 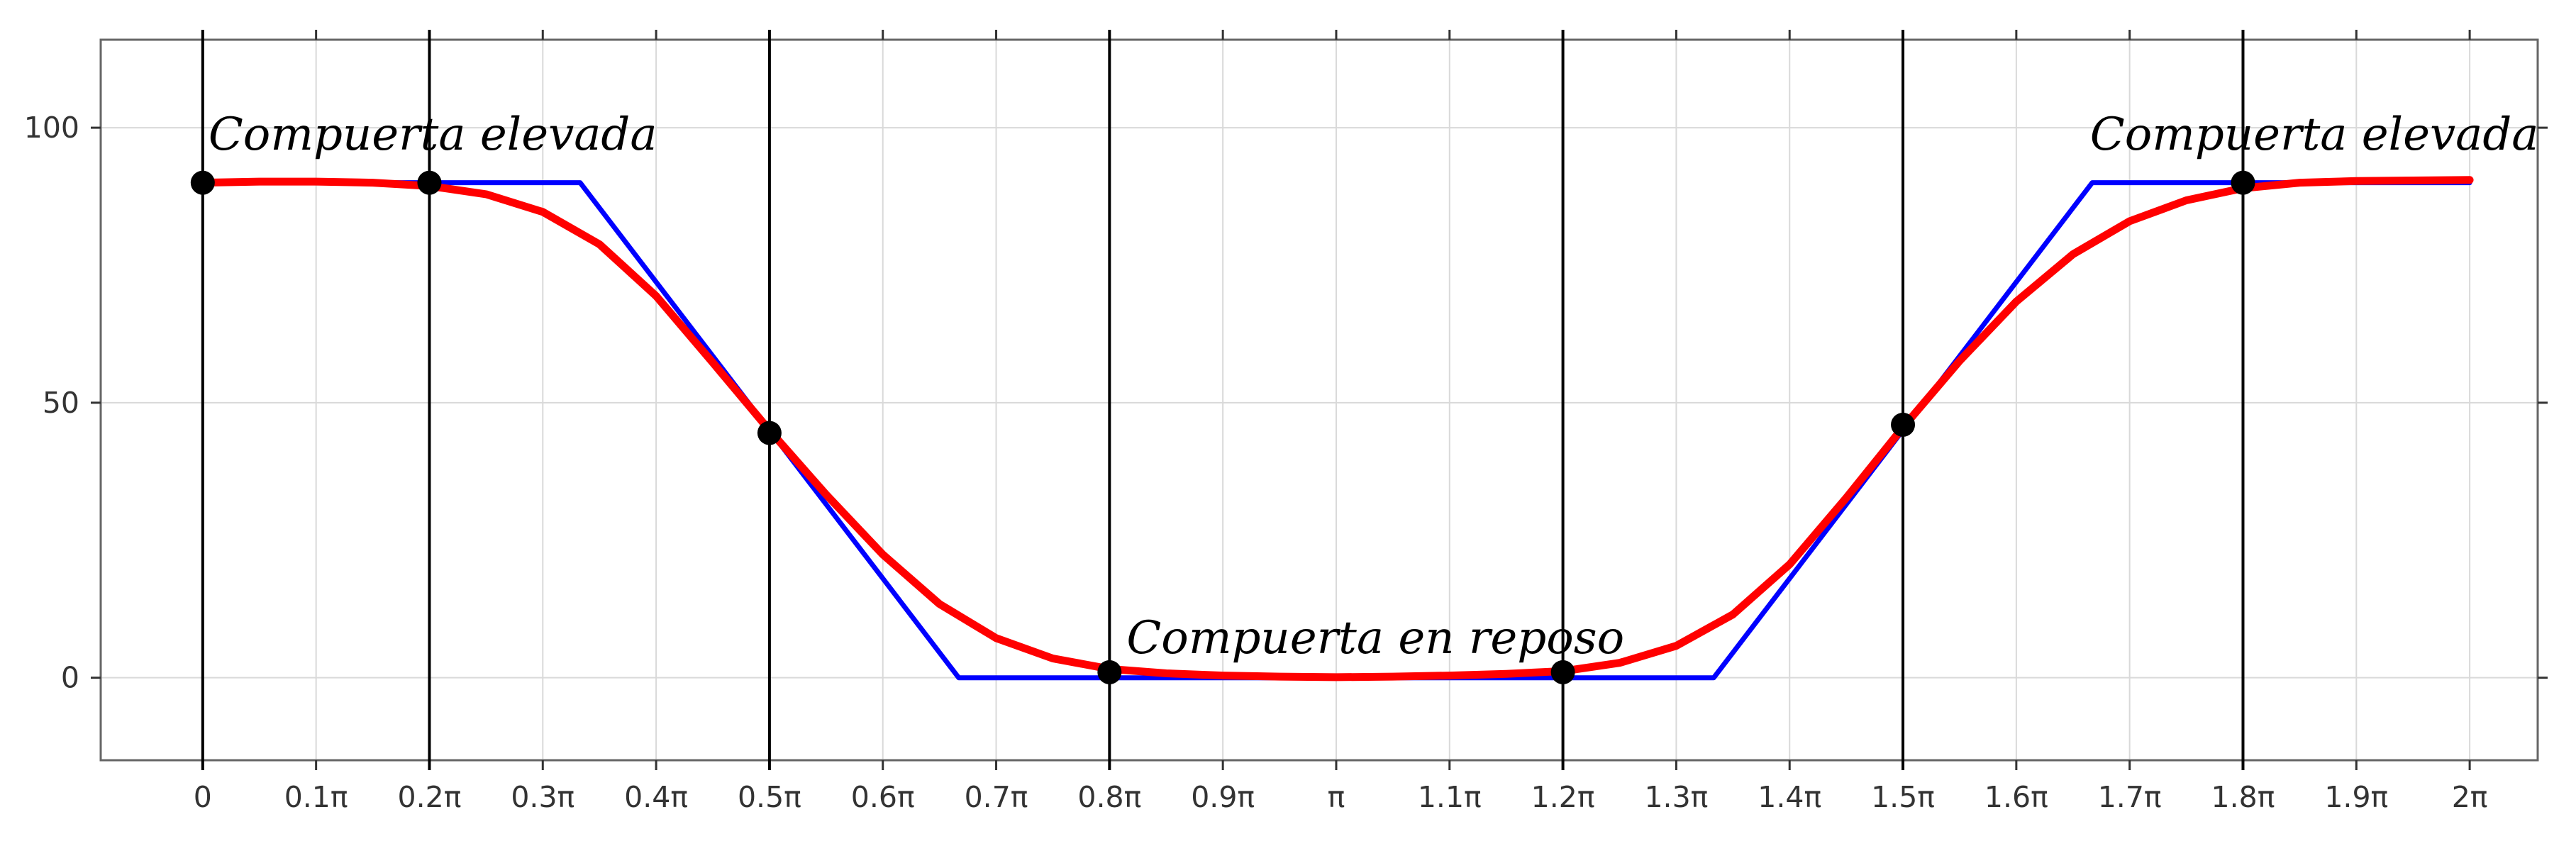 What do you see at coordinates (51, 128) in the screenshot?
I see `y-tick-label: 100` at bounding box center [51, 128].